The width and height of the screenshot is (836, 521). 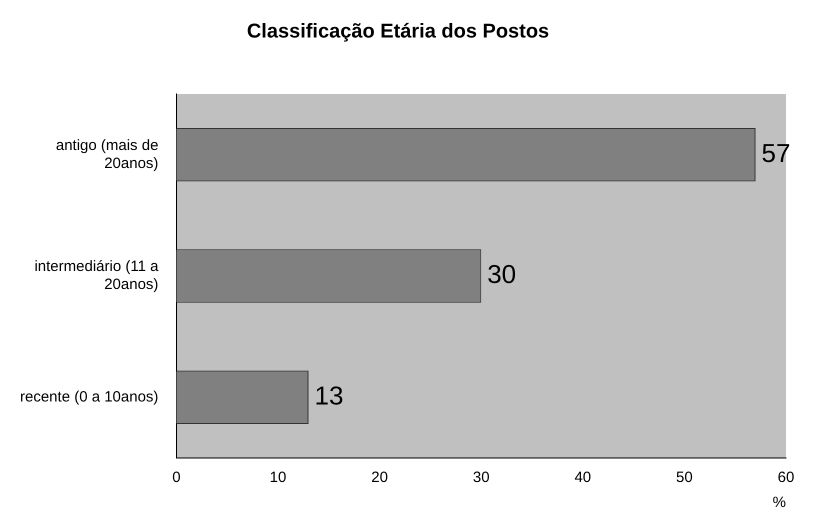 I want to click on x-tick-label: 10, so click(x=278, y=477).